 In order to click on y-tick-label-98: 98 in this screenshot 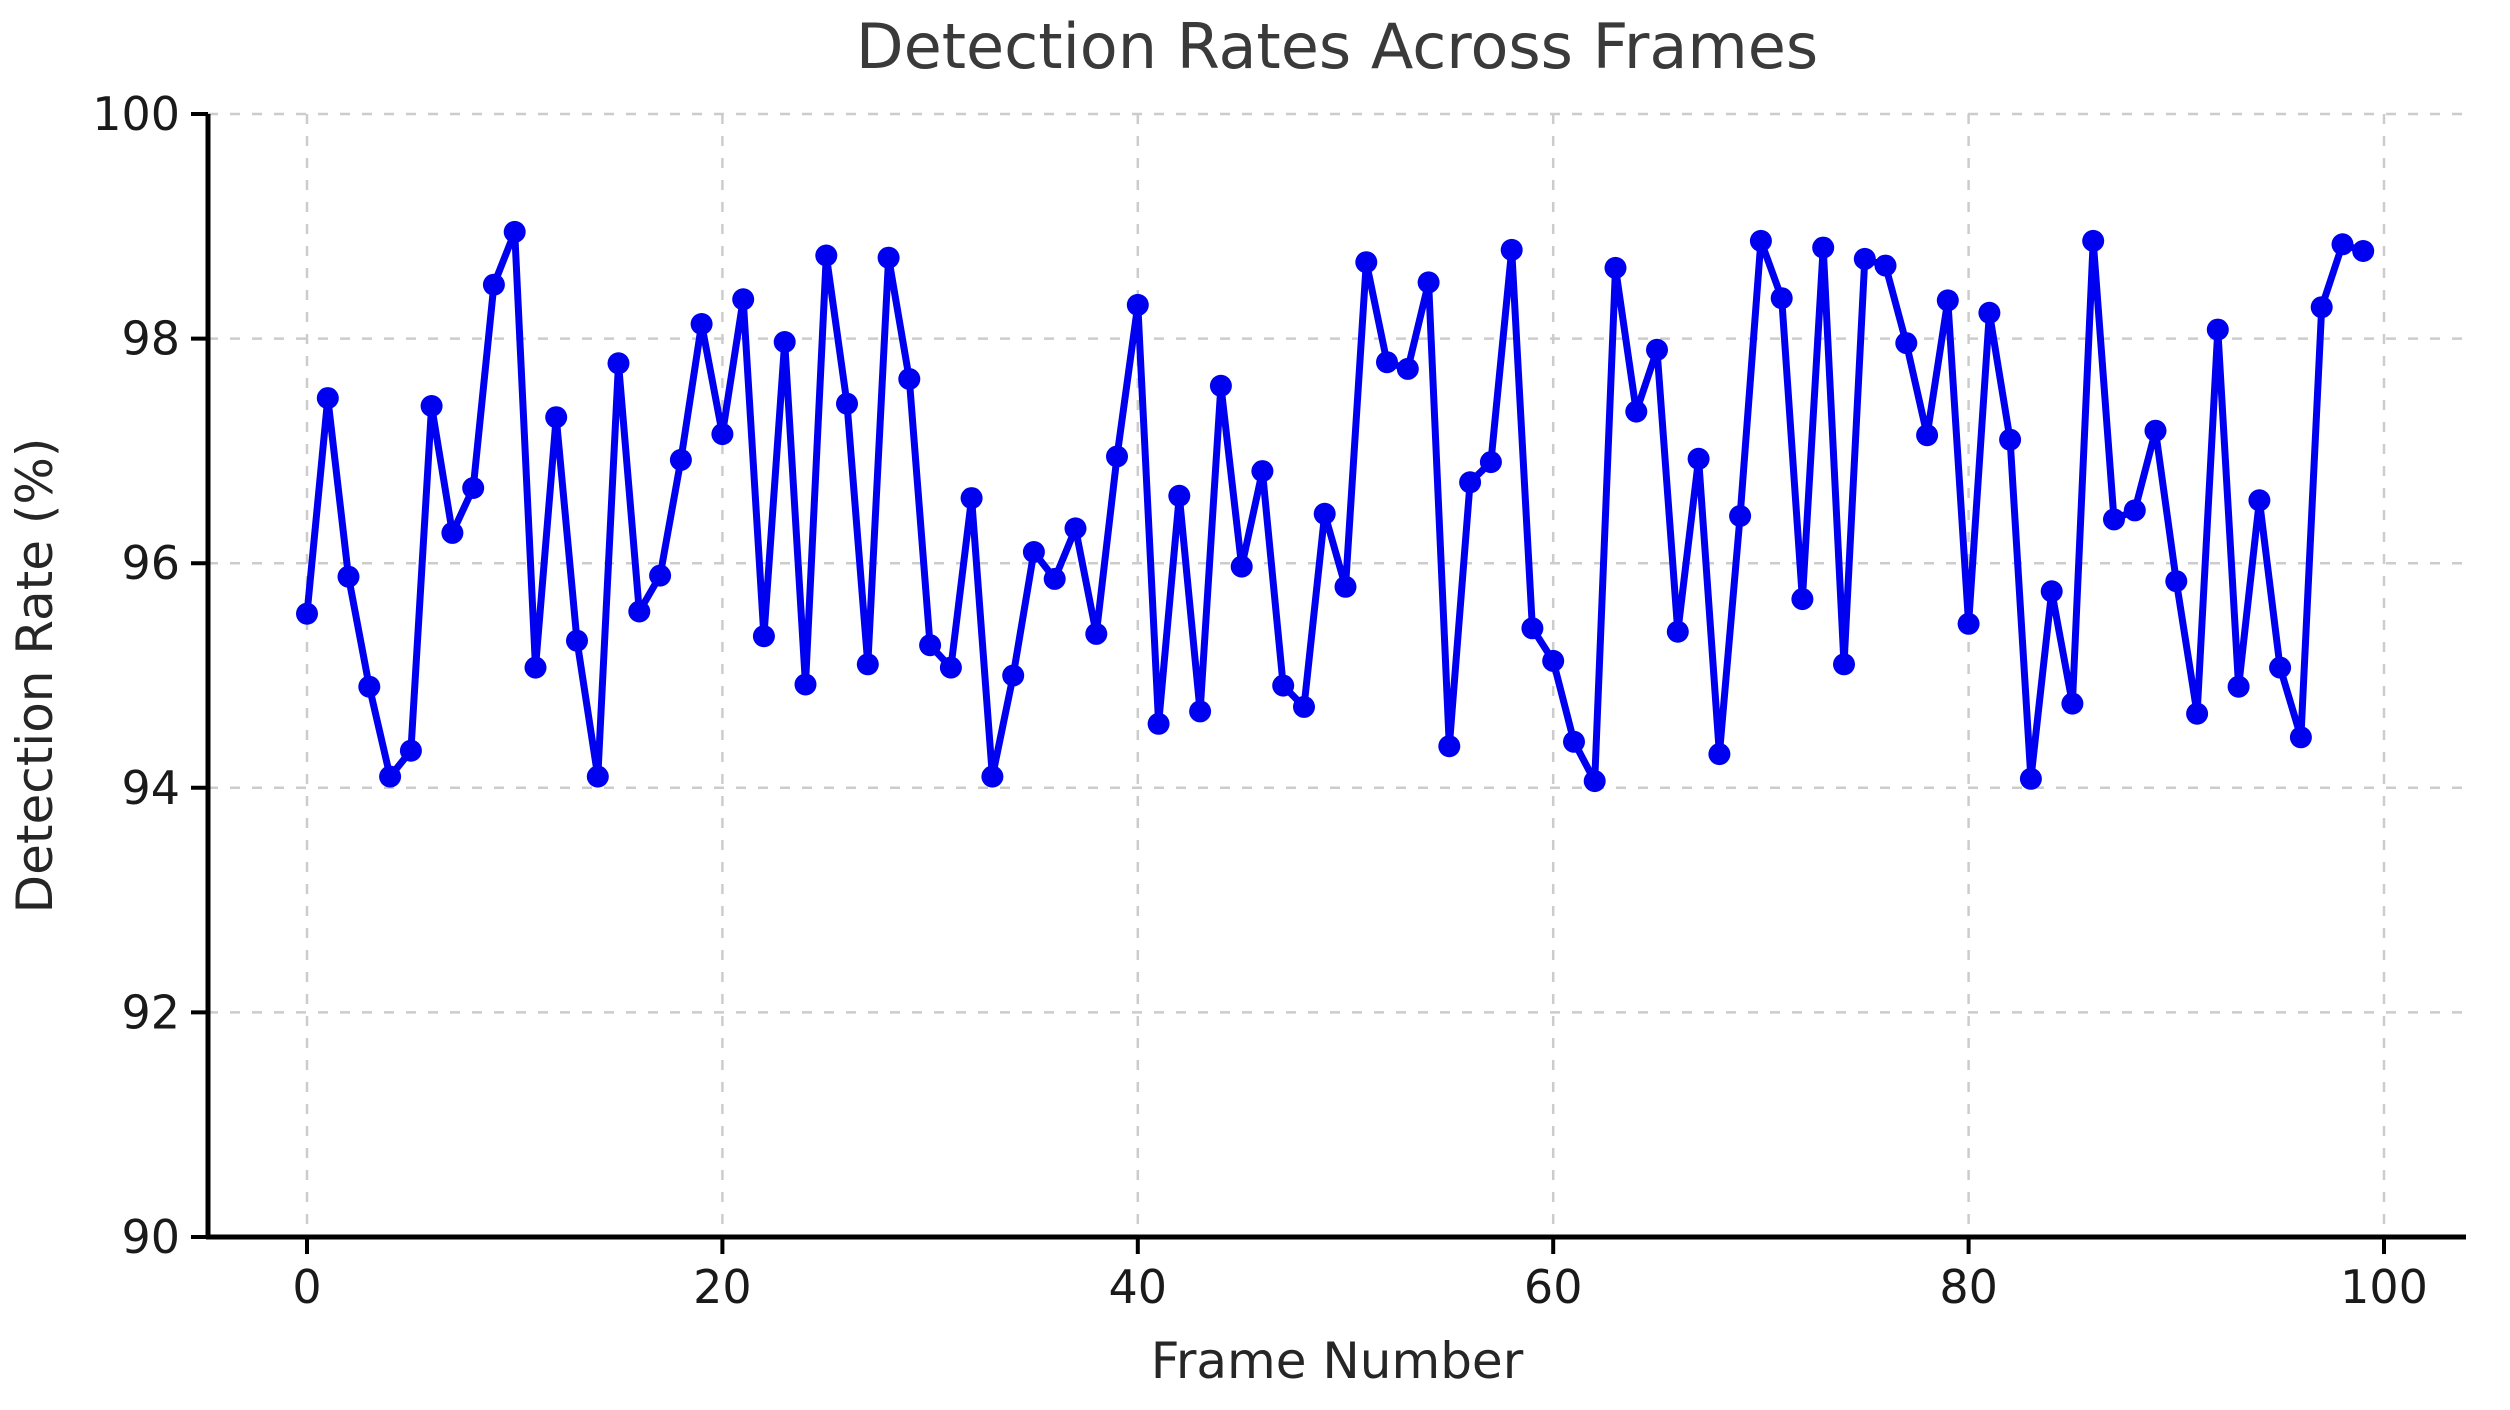, I will do `click(150, 339)`.